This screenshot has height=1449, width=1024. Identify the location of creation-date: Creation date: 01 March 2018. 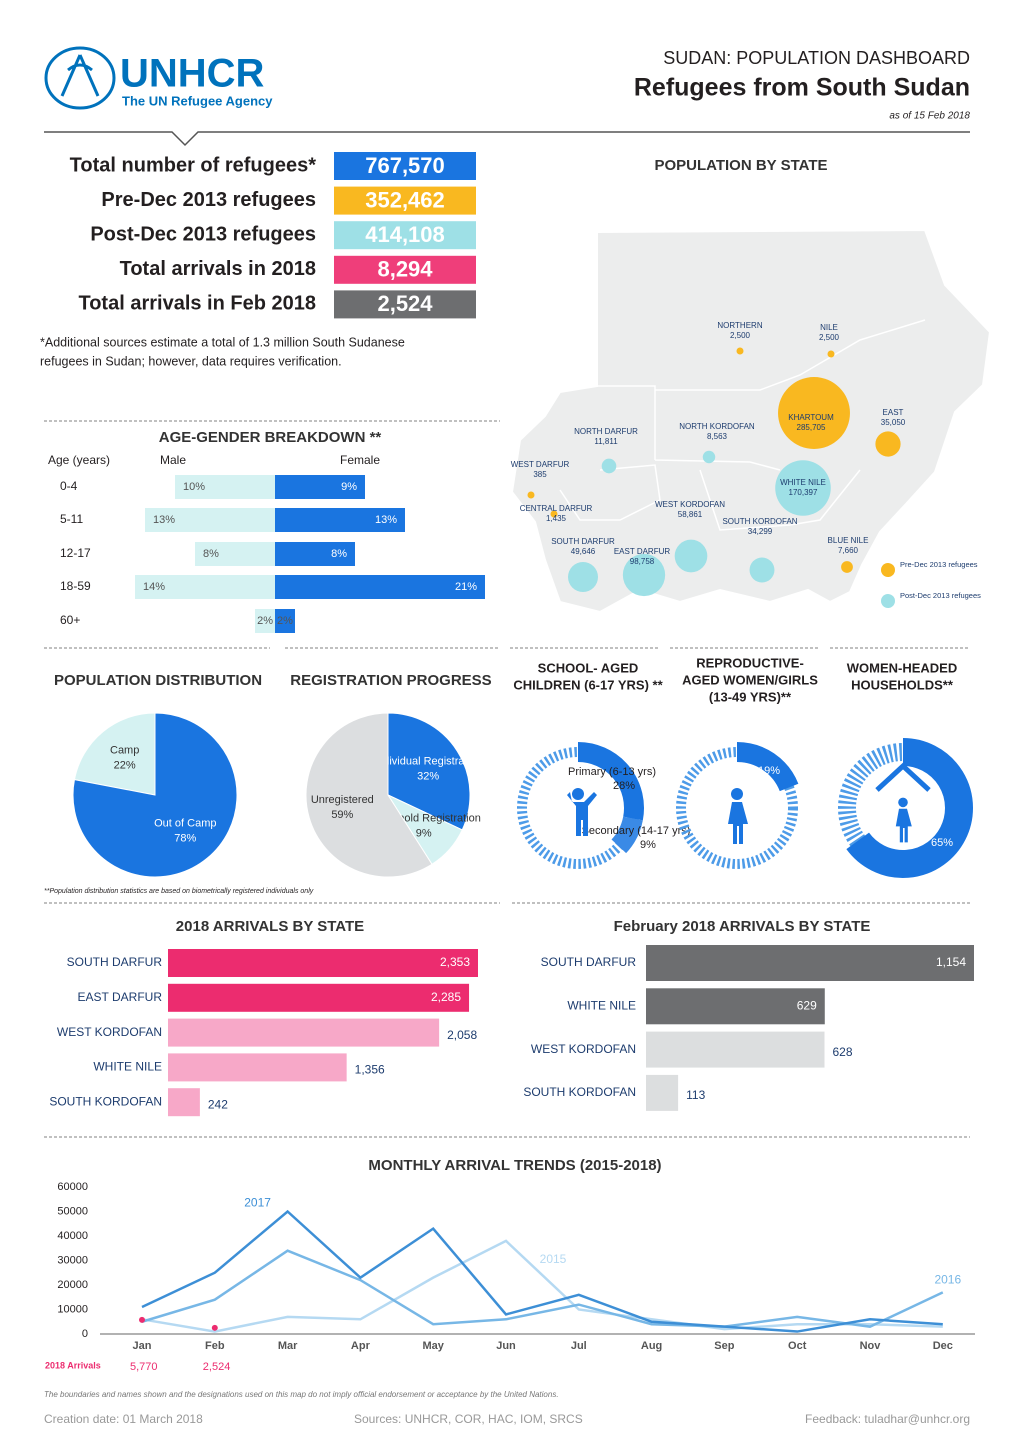
(123, 1419).